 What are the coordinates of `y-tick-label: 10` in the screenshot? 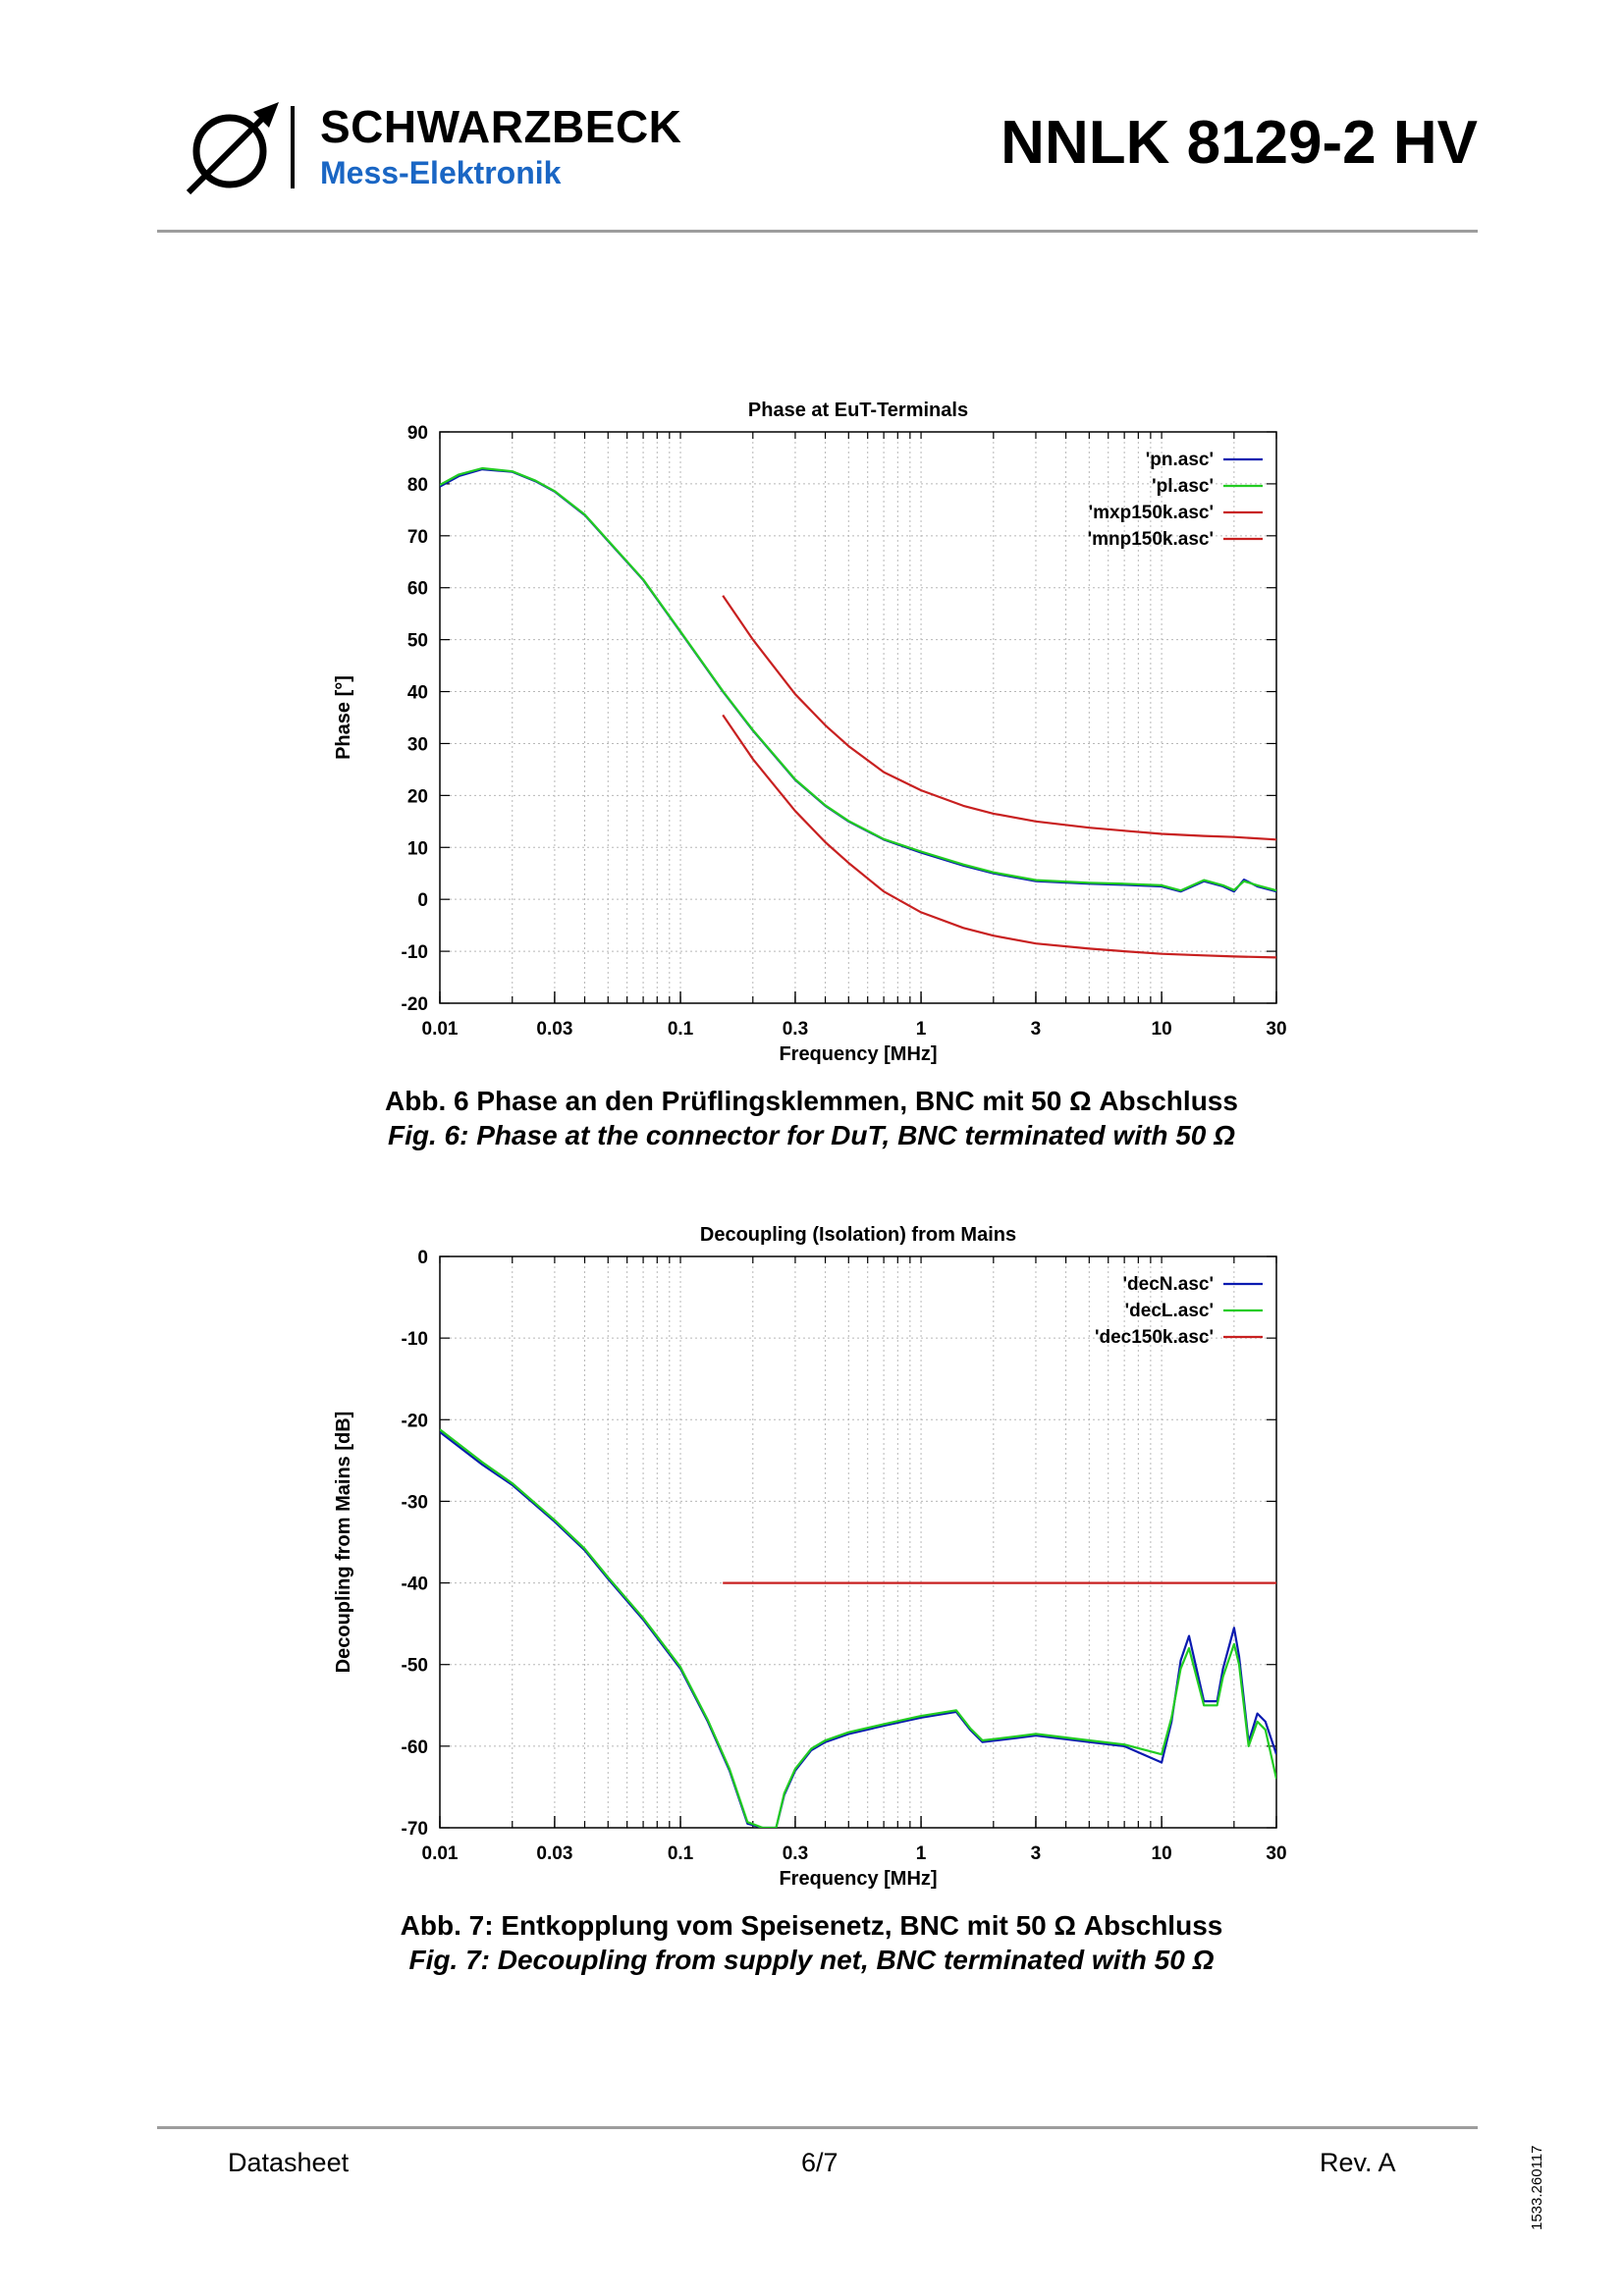 It's located at (418, 849).